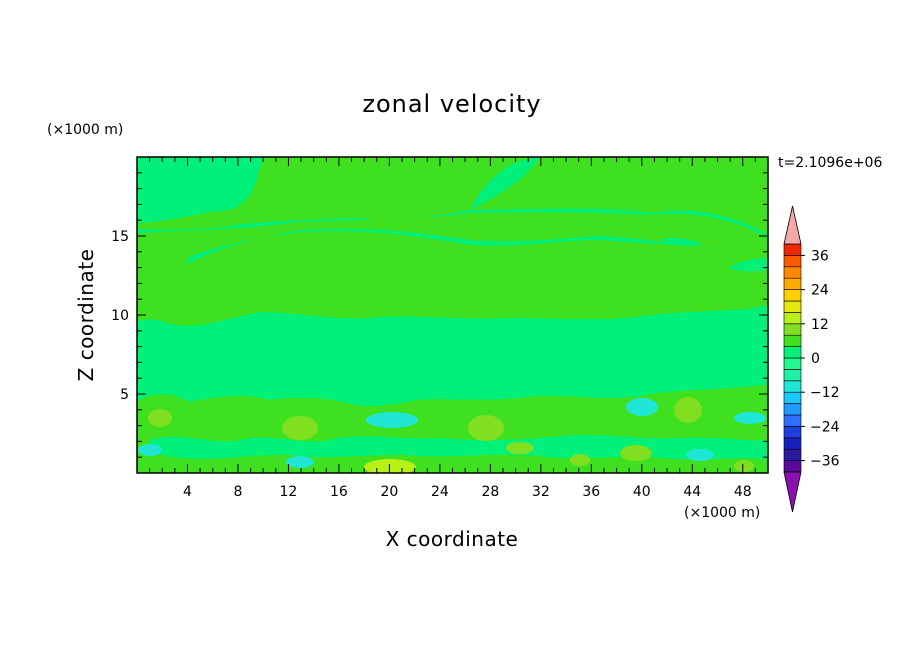 The width and height of the screenshot is (904, 654). I want to click on colorbar-tick-label: 0, so click(815, 359).